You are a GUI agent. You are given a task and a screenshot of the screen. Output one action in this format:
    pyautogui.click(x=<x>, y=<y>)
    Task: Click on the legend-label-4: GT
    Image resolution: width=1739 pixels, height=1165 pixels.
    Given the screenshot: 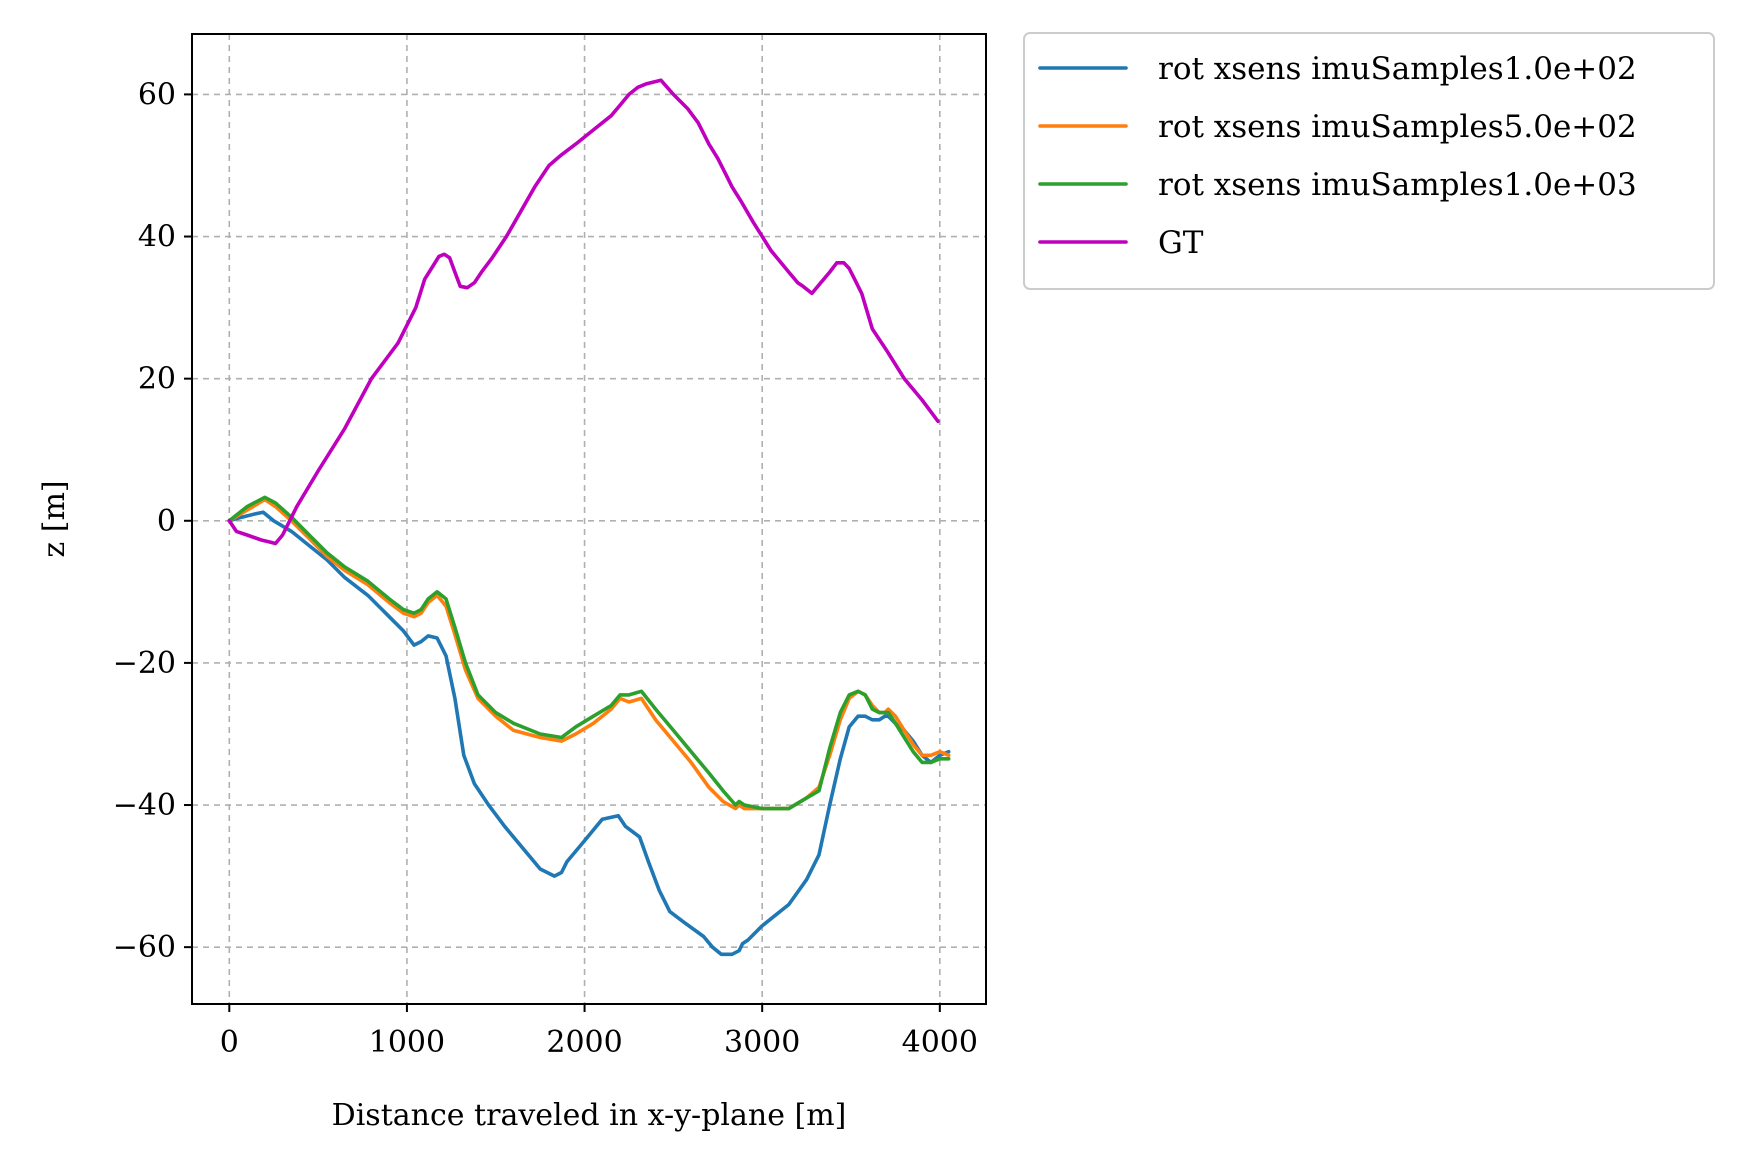 What is the action you would take?
    pyautogui.click(x=1181, y=243)
    